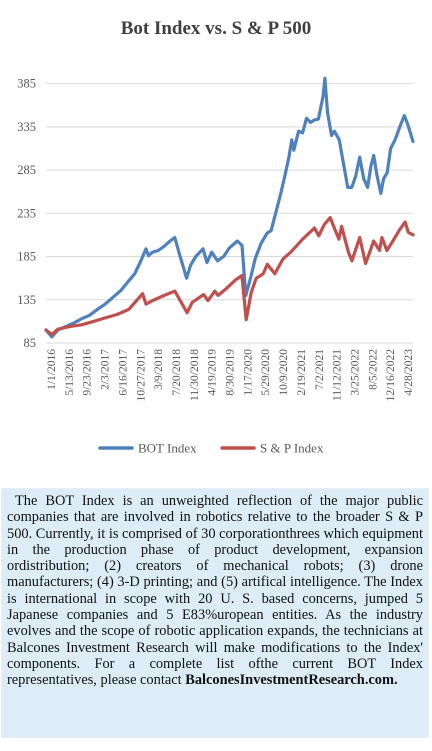 The width and height of the screenshot is (432, 751). What do you see at coordinates (26, 257) in the screenshot?
I see `y-tick-label: 185` at bounding box center [26, 257].